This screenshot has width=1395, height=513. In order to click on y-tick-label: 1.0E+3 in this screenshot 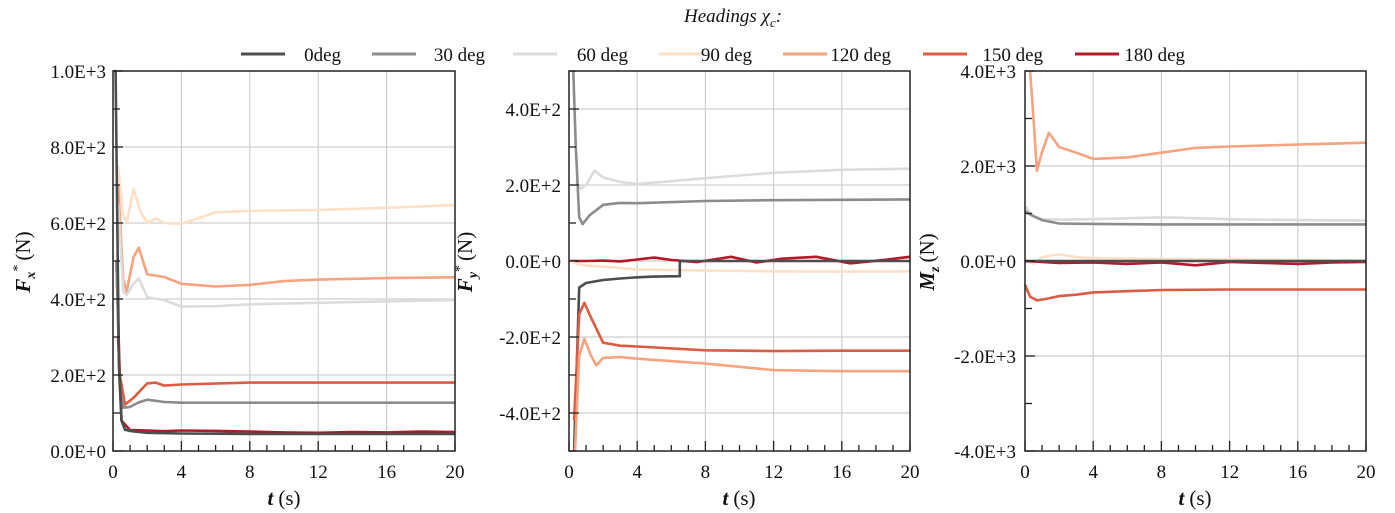, I will do `click(78, 72)`.